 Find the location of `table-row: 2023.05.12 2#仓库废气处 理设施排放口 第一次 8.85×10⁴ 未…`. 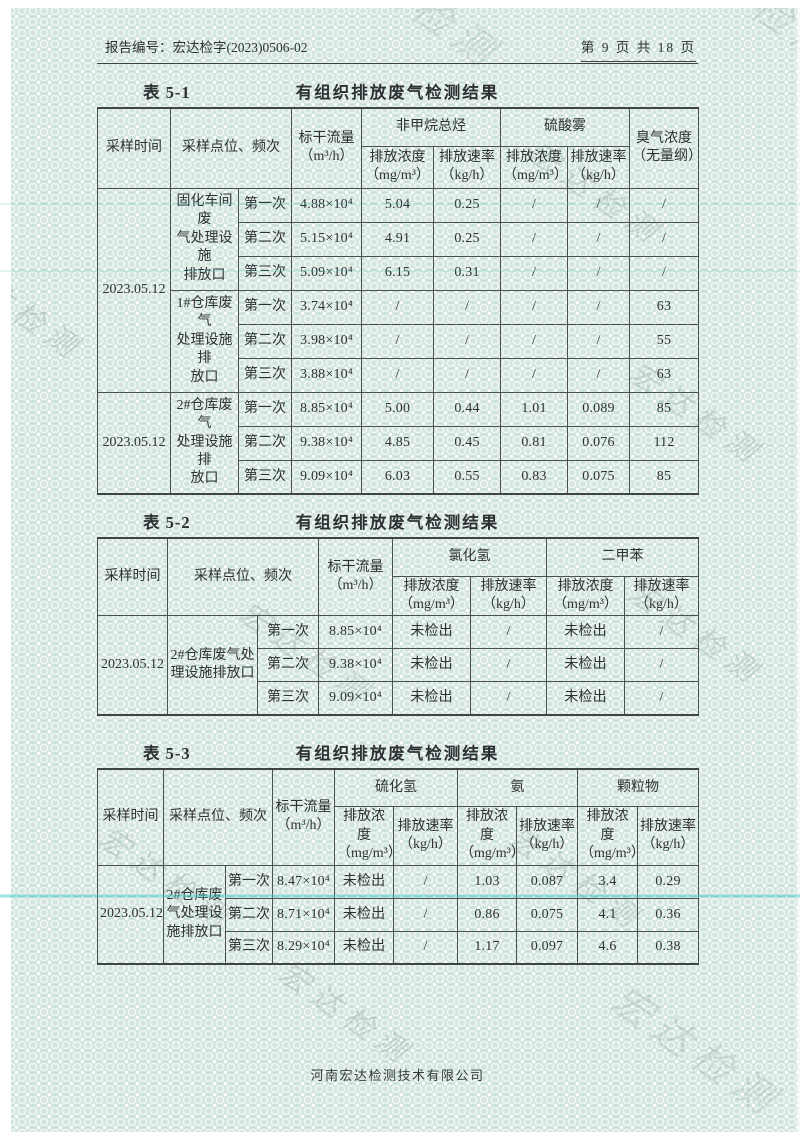

table-row: 2023.05.12 2#仓库废气处 理设施排放口 第一次 8.85×10⁴ 未… is located at coordinates (398, 665).